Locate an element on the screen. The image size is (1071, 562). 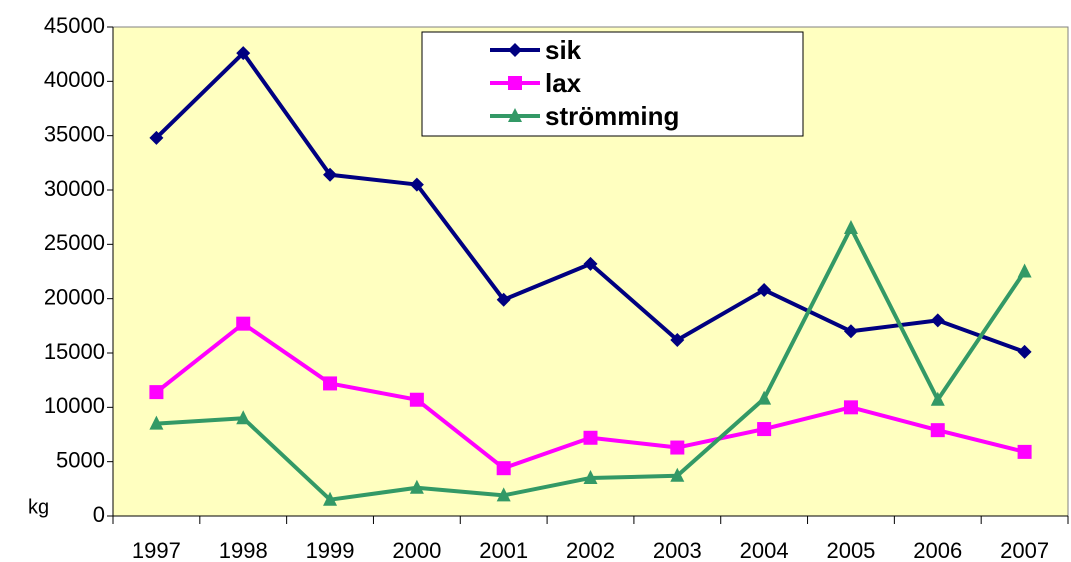
x-tick-label: 2006 is located at coordinates (937, 550).